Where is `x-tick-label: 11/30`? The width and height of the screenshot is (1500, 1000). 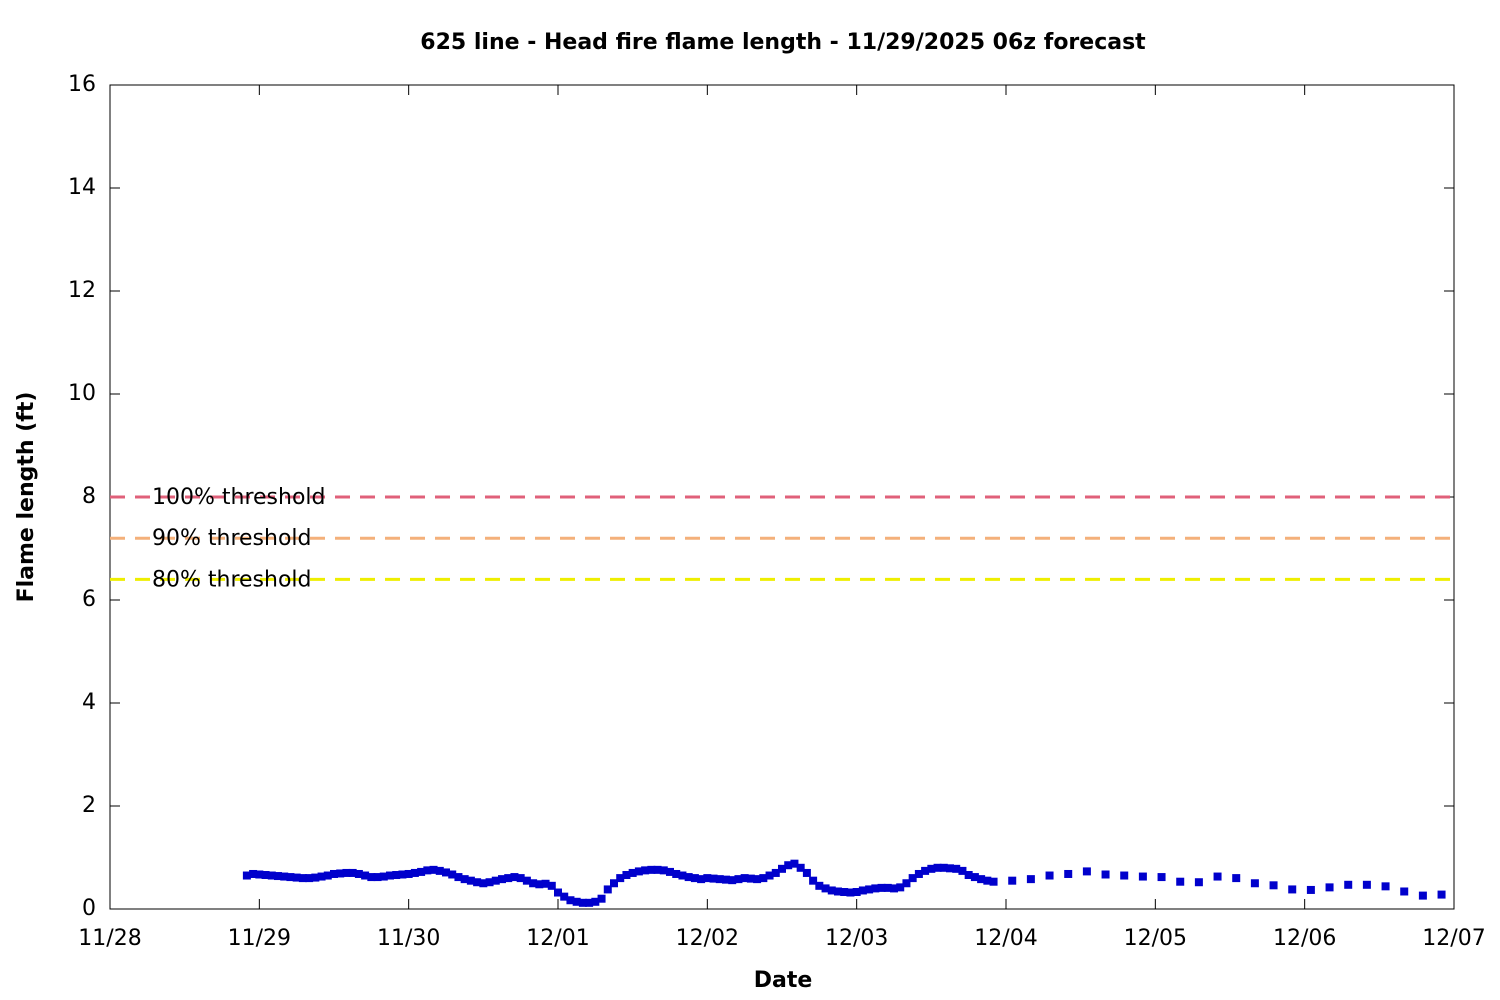 x-tick-label: 11/30 is located at coordinates (408, 938).